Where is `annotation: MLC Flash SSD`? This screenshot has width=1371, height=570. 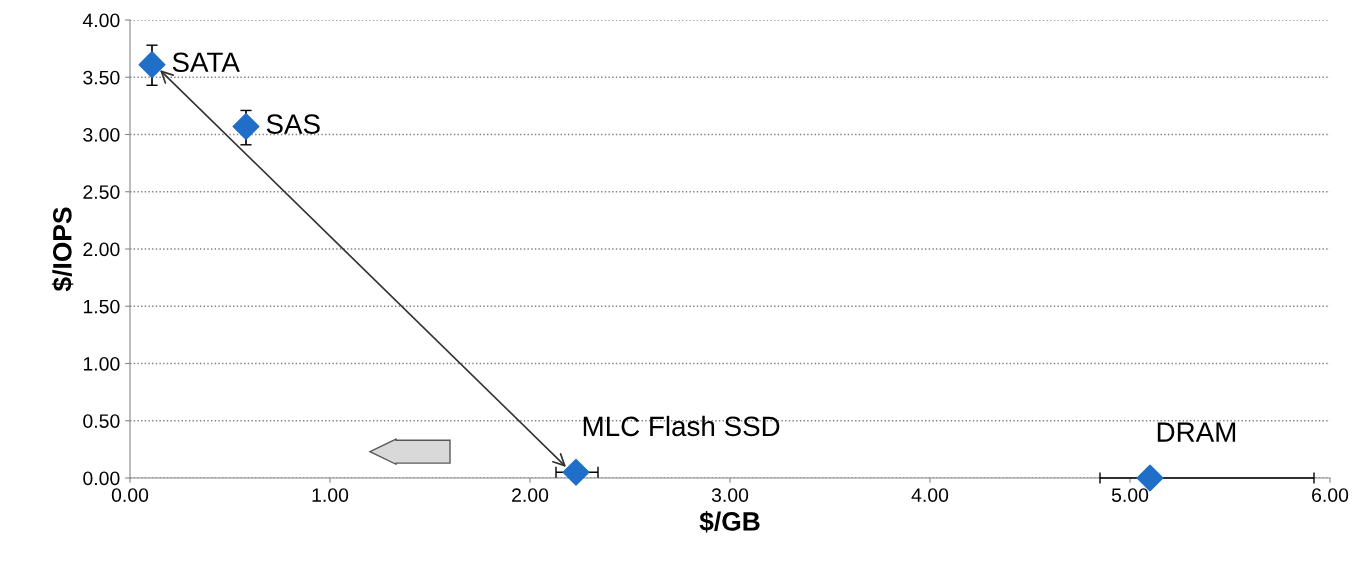 annotation: MLC Flash SSD is located at coordinates (681, 426).